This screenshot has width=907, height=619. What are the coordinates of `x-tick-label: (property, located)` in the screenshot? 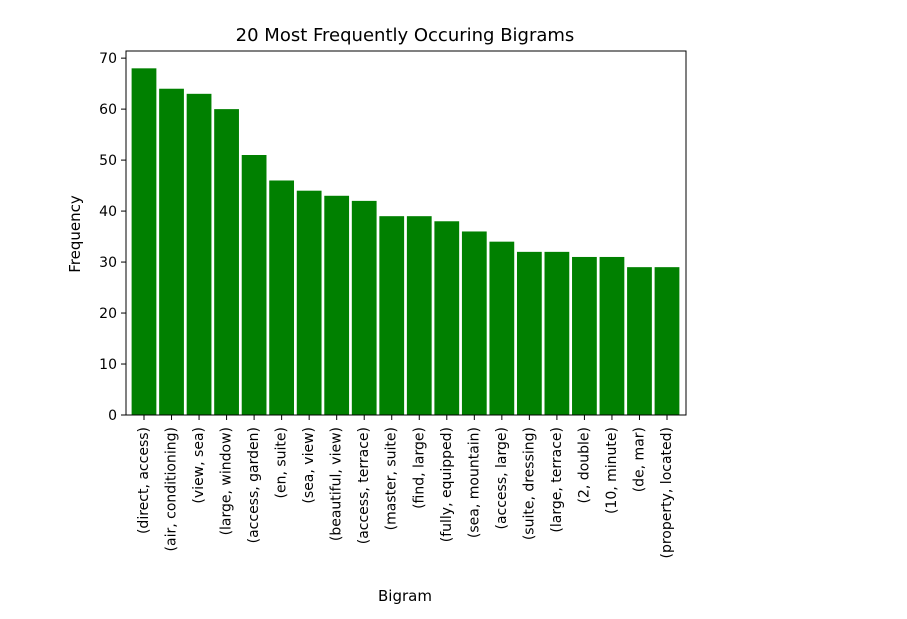 It's located at (667, 492).